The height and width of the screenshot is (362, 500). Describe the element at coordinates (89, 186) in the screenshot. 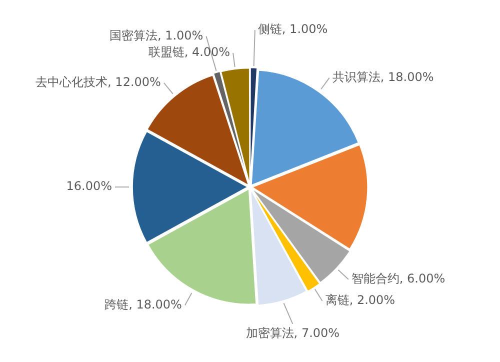

I see `data-label: 16.00%` at that location.